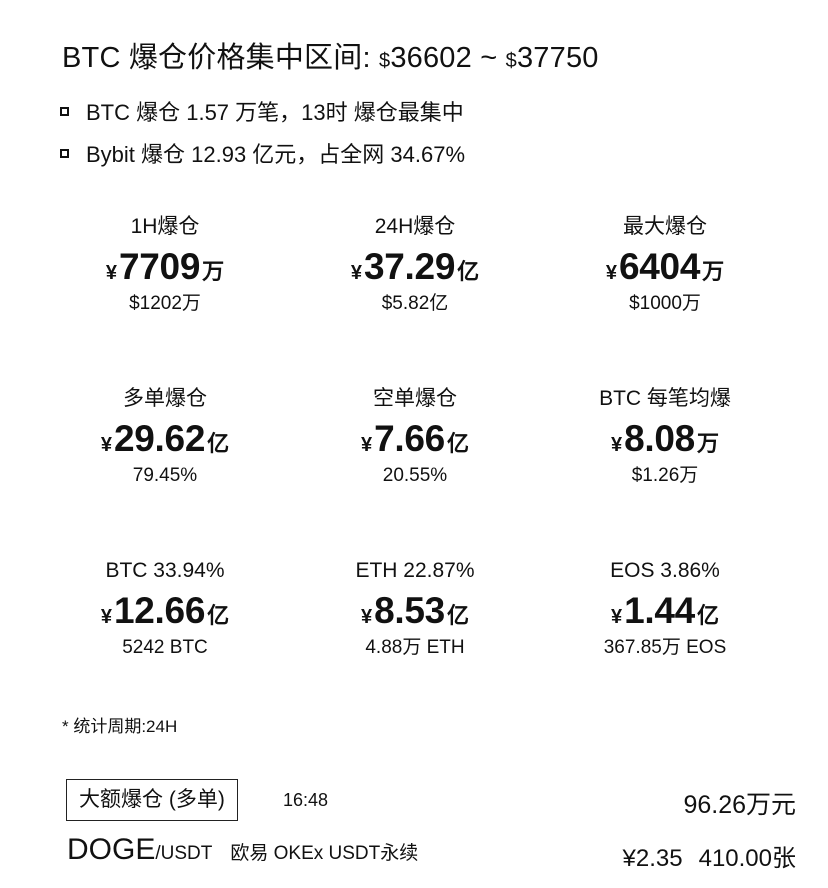 The height and width of the screenshot is (888, 828). Describe the element at coordinates (409, 610) in the screenshot. I see `stat-number: 8.53` at that location.